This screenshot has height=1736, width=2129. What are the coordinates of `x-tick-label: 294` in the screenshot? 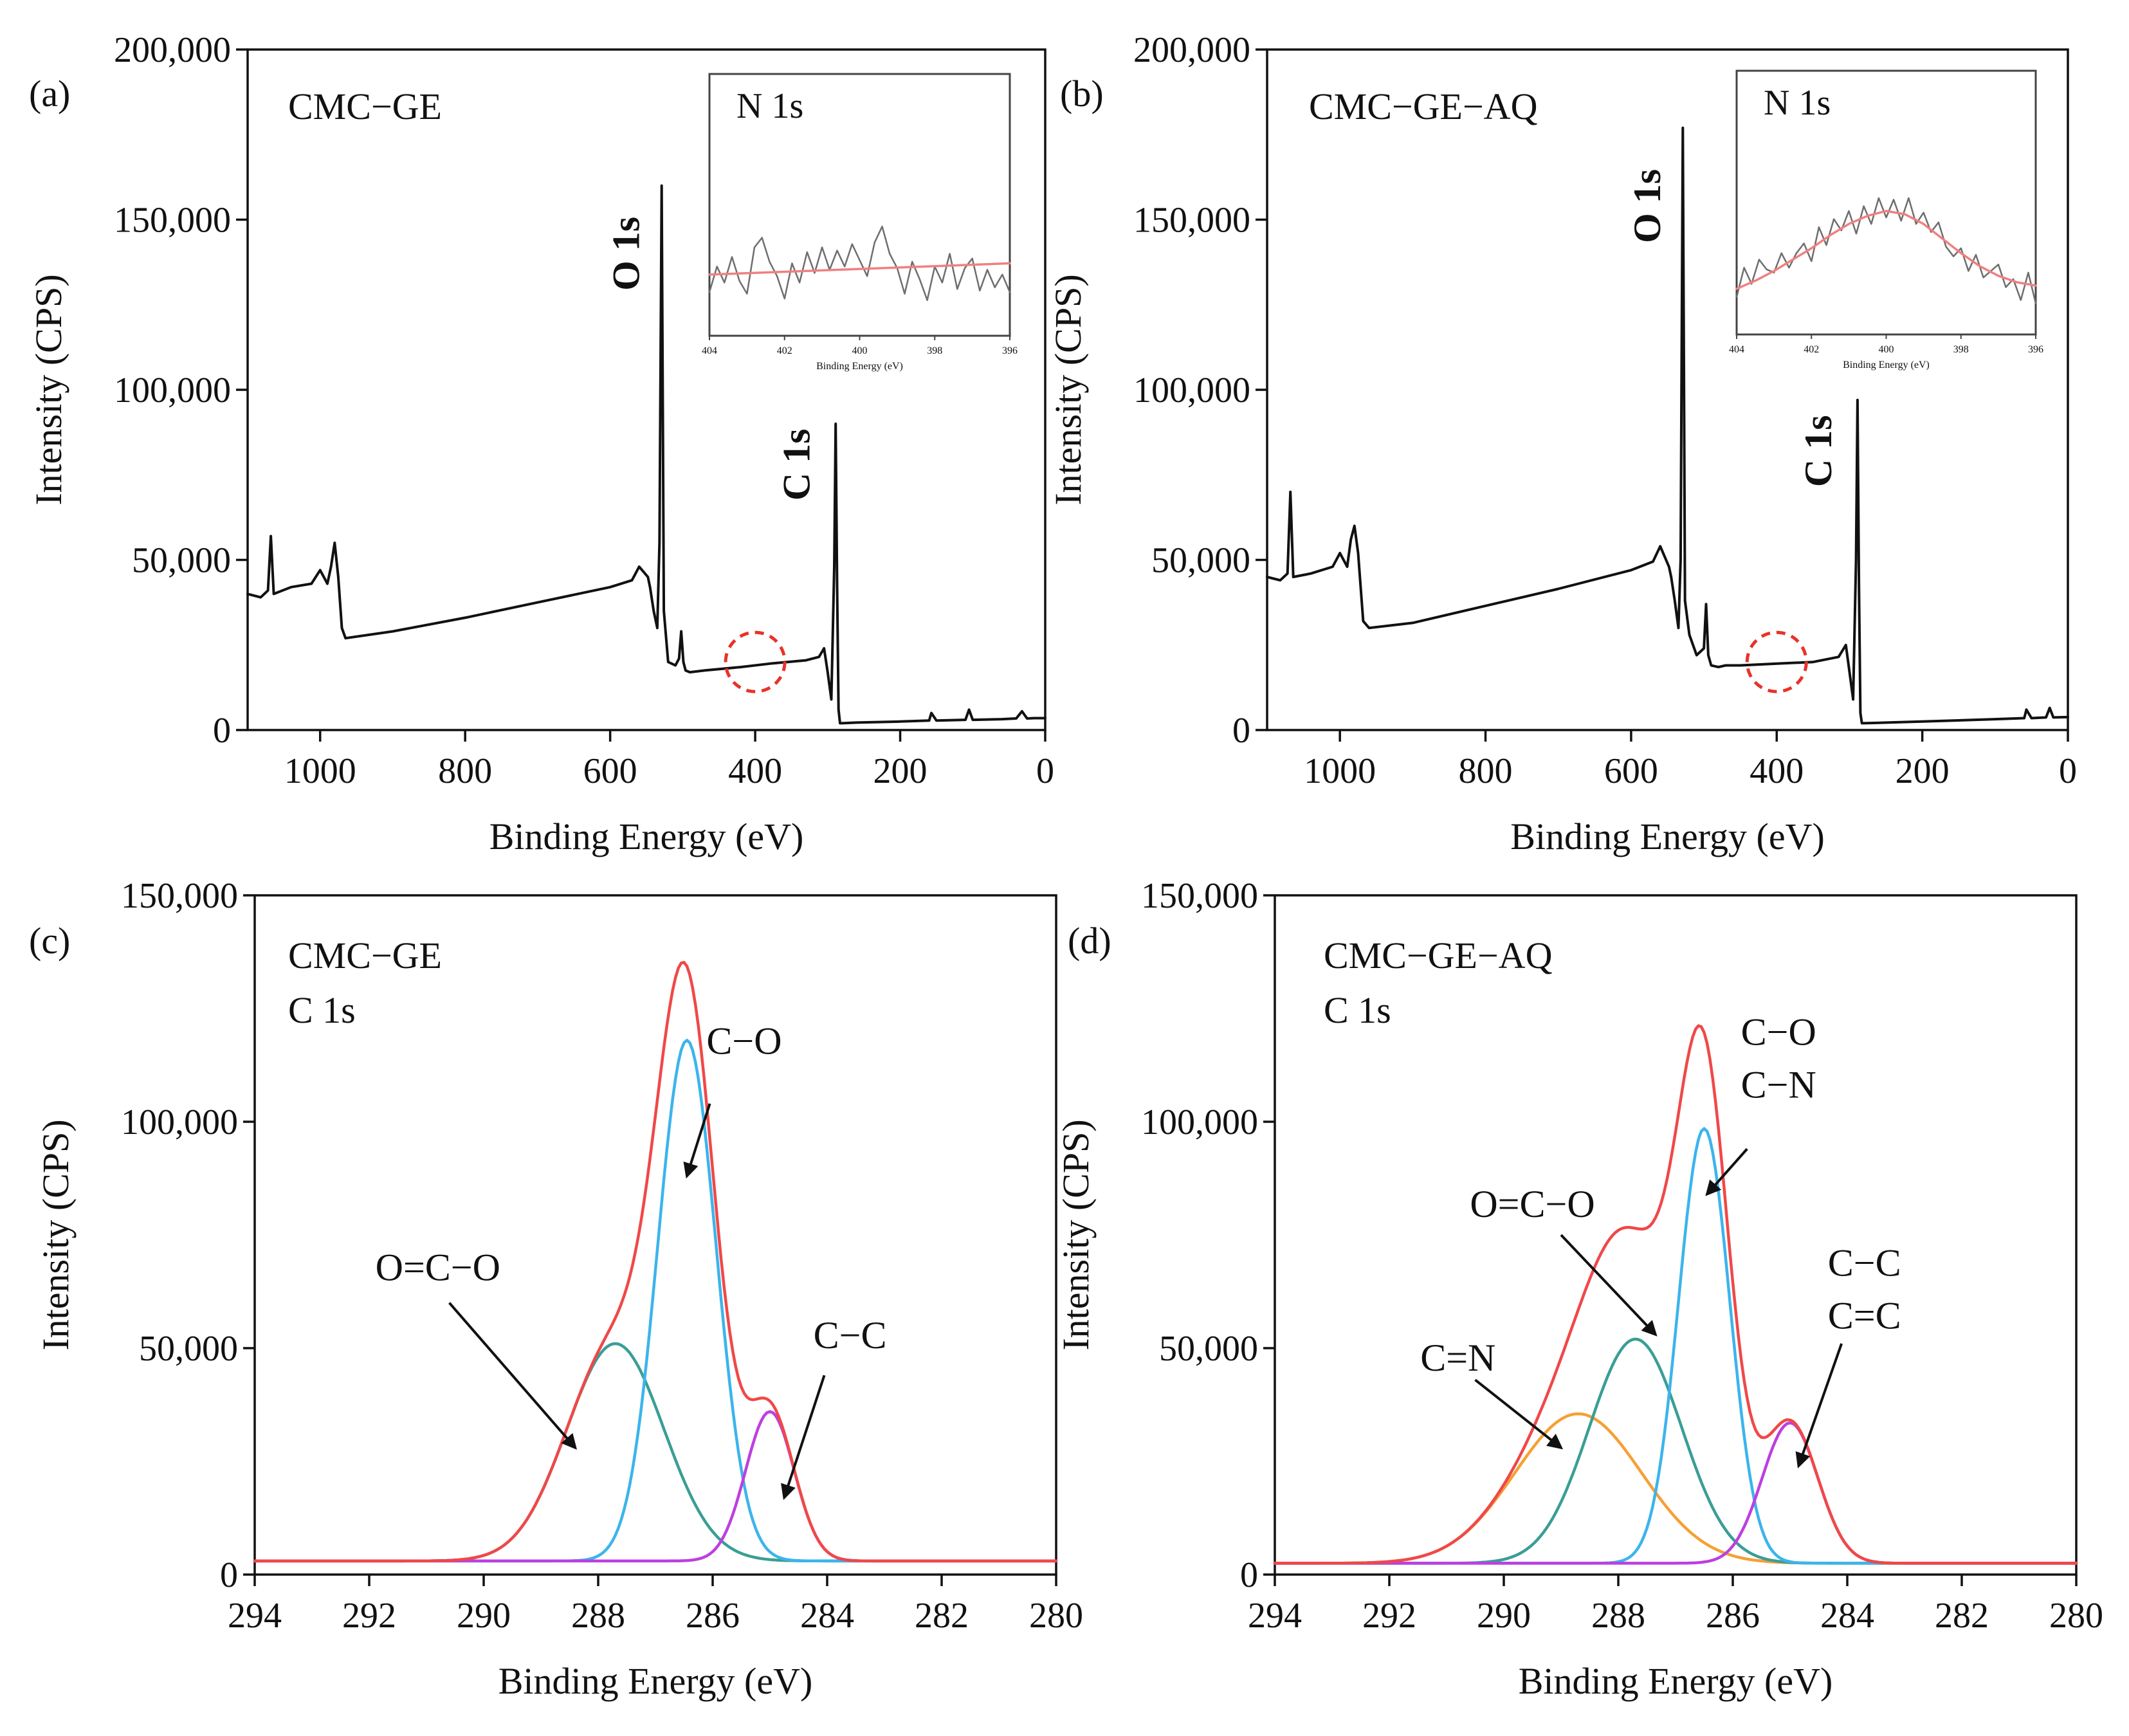 It's located at (255, 1616).